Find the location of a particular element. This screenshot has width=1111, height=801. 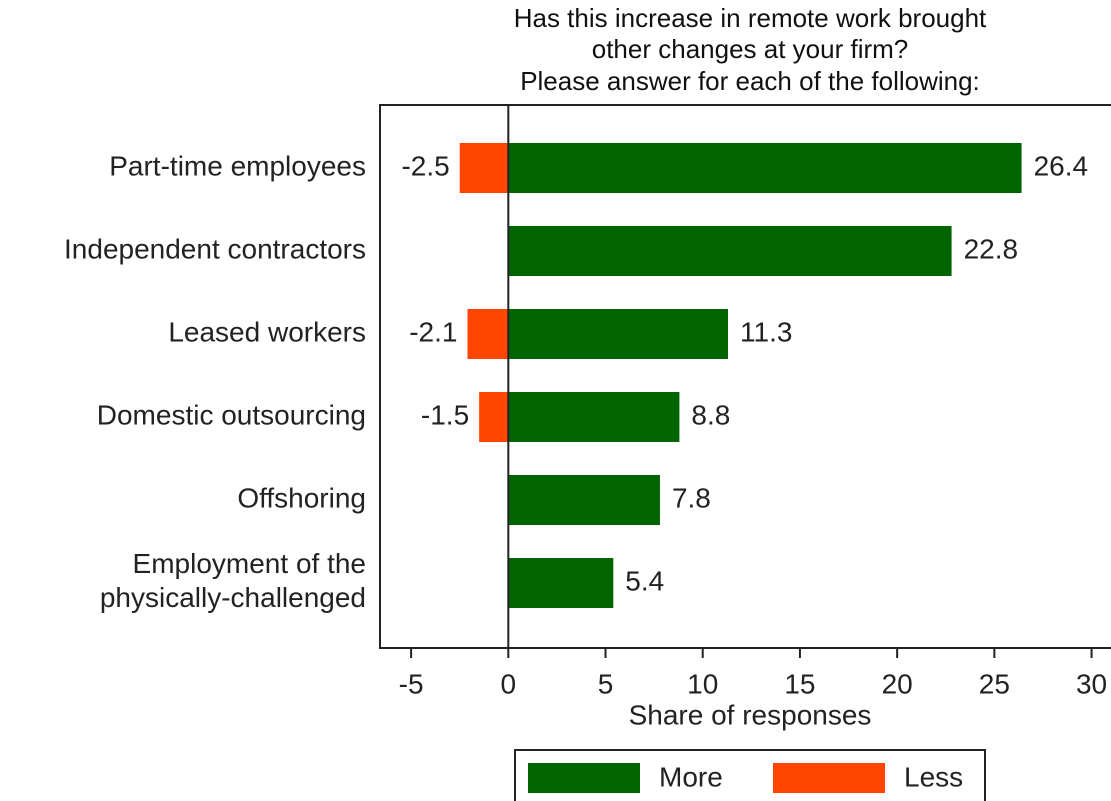

y-tick-label: Domestic outsourcing is located at coordinates (231, 414).